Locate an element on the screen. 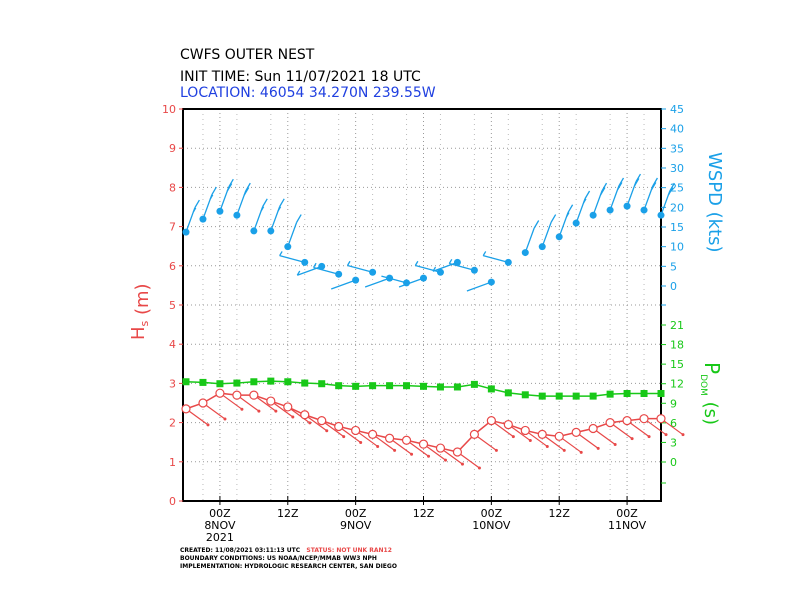  hs-tick-label: 0 is located at coordinates (172, 501).